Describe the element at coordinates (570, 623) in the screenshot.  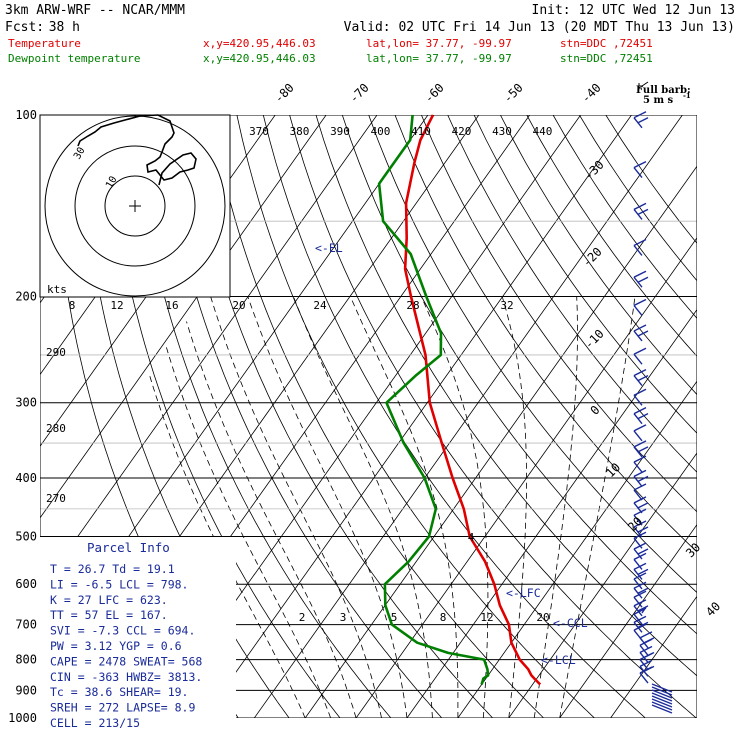
I see `ccl-label: <-CCL` at that location.